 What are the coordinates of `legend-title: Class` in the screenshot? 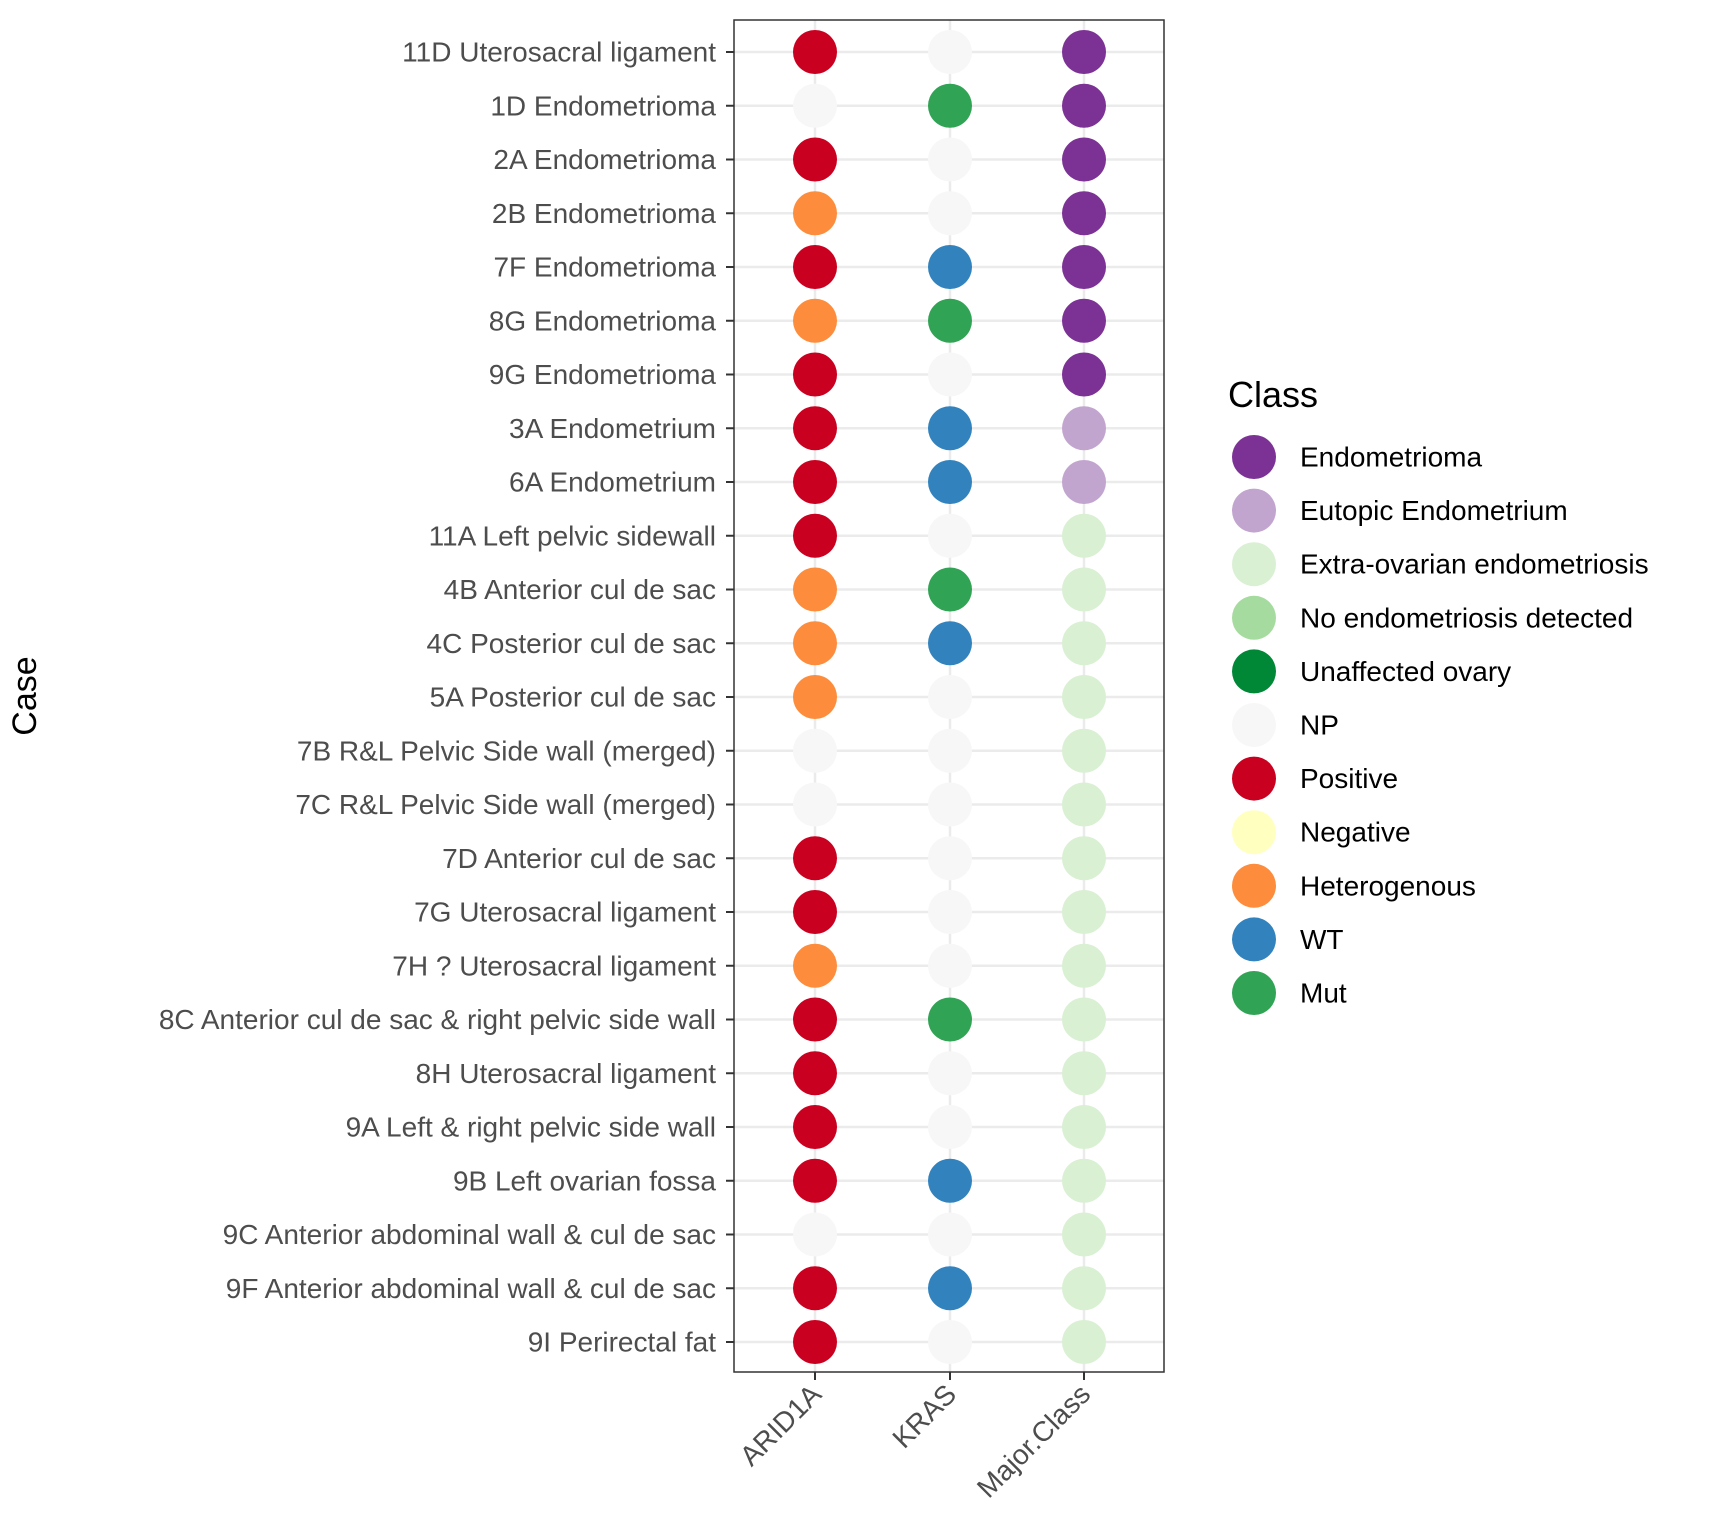 It's located at (1273, 394).